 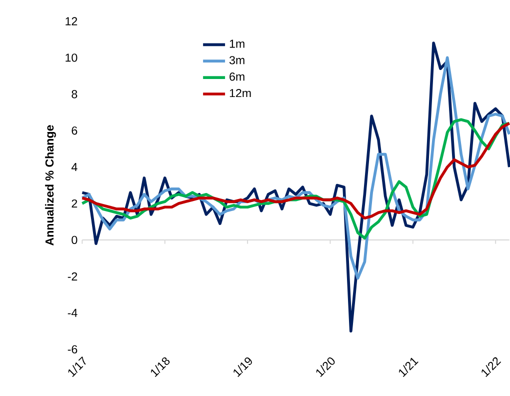 What do you see at coordinates (237, 76) in the screenshot?
I see `legend-label: 6m` at bounding box center [237, 76].